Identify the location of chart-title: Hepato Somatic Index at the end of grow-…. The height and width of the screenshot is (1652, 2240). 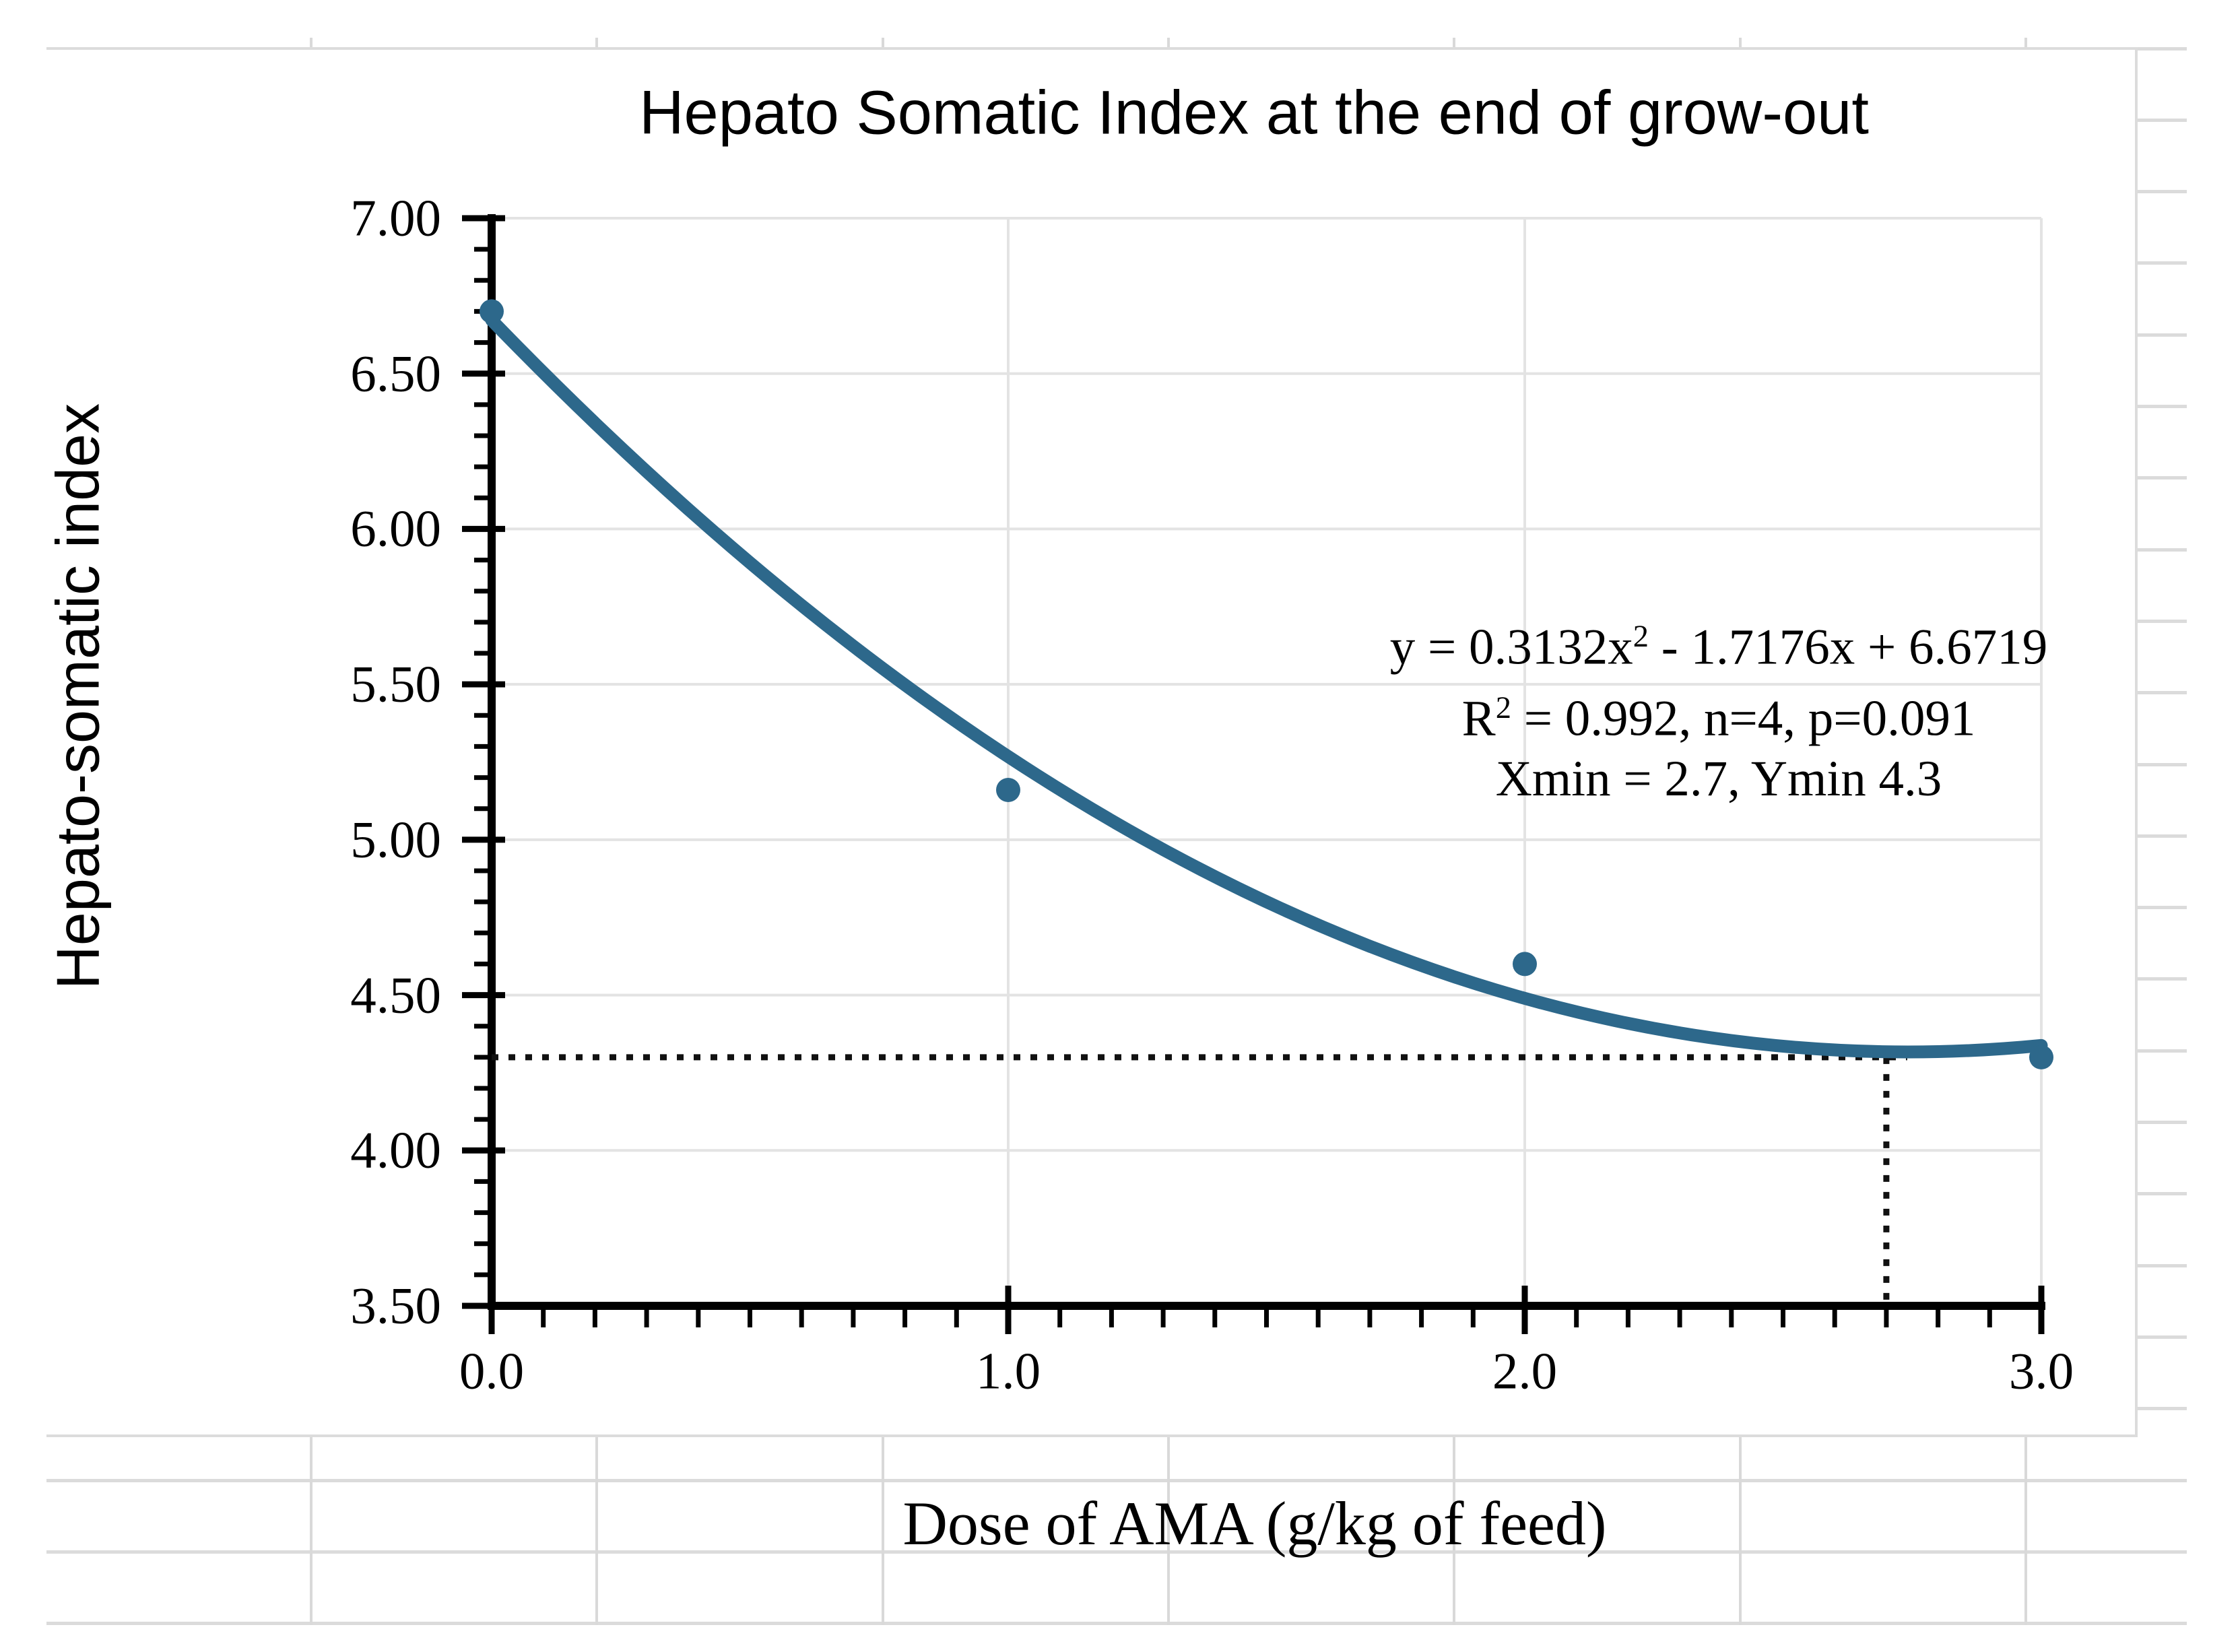
(1254, 112).